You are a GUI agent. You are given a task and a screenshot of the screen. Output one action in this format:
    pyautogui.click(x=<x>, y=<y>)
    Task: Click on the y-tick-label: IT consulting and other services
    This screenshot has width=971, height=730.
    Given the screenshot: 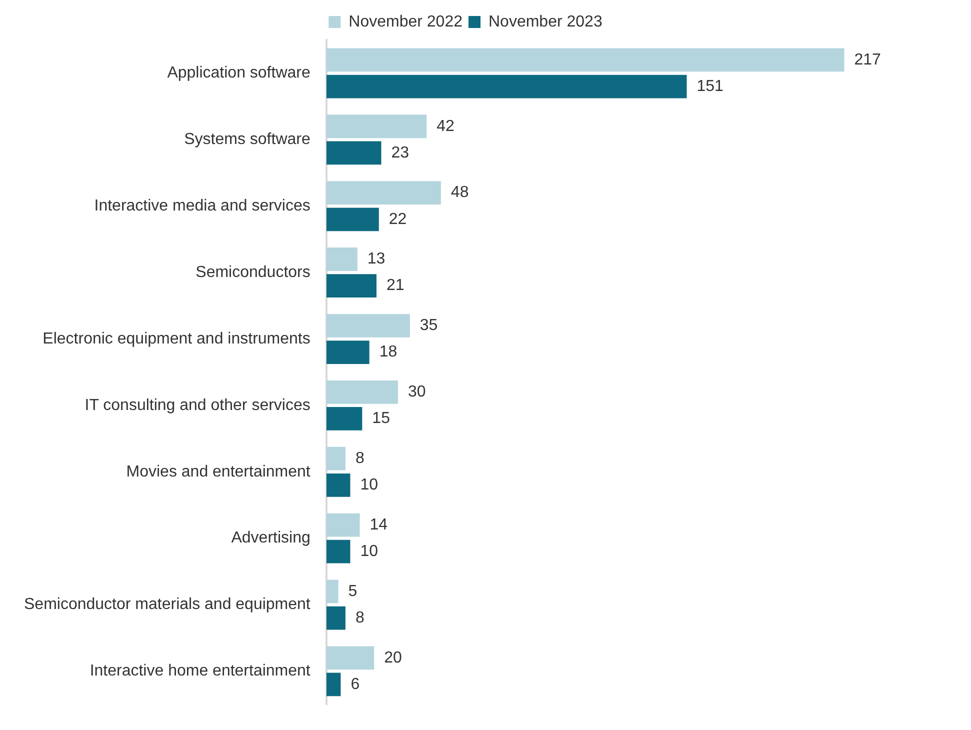 What is the action you would take?
    pyautogui.click(x=197, y=405)
    